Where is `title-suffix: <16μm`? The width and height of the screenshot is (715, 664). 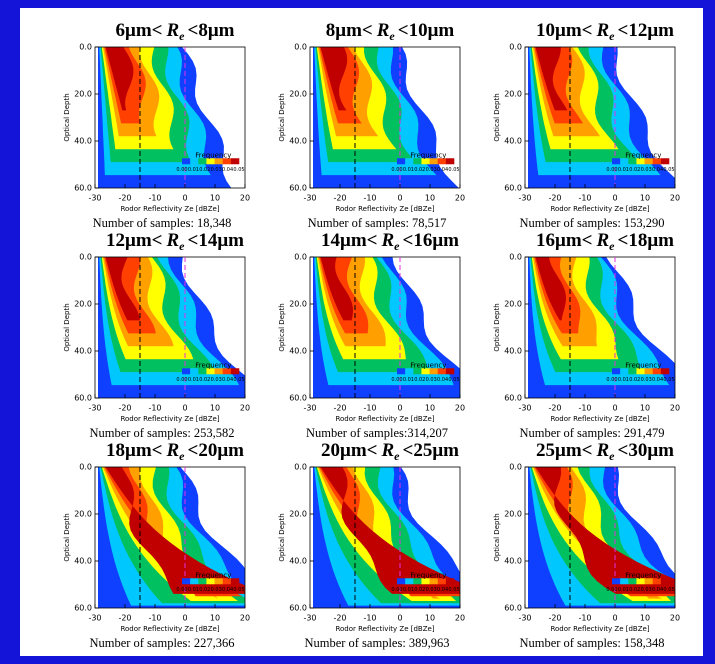
title-suffix: <16μm is located at coordinates (431, 240).